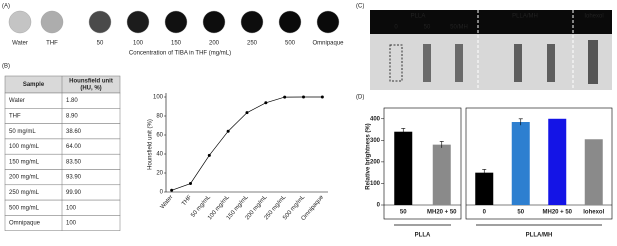  Describe the element at coordinates (24, 208) in the screenshot. I see `table-cell: 500 mg/mL` at that location.